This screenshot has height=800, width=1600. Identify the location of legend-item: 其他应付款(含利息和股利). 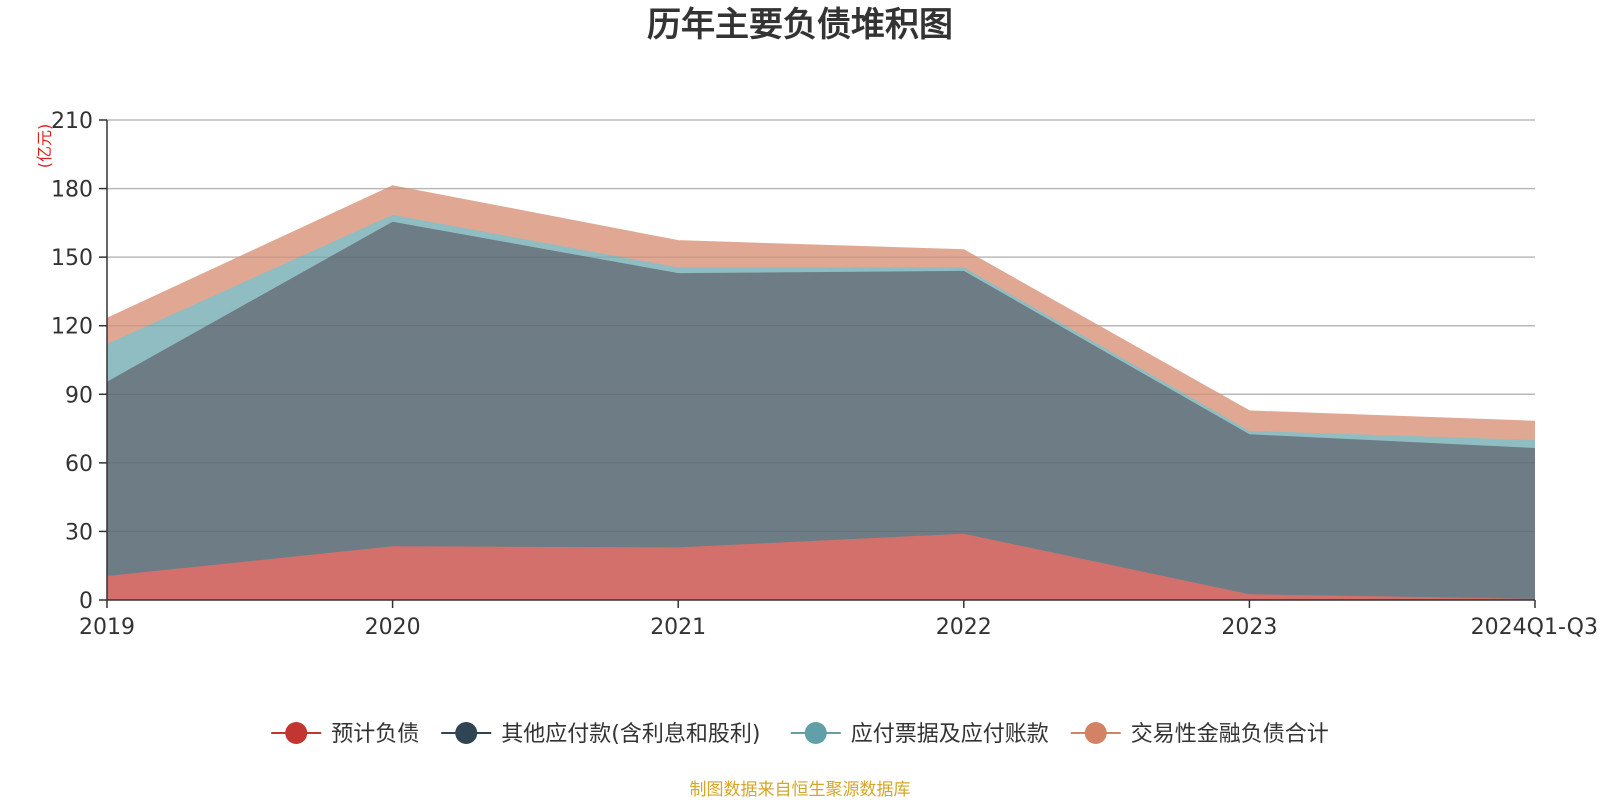
(600, 734).